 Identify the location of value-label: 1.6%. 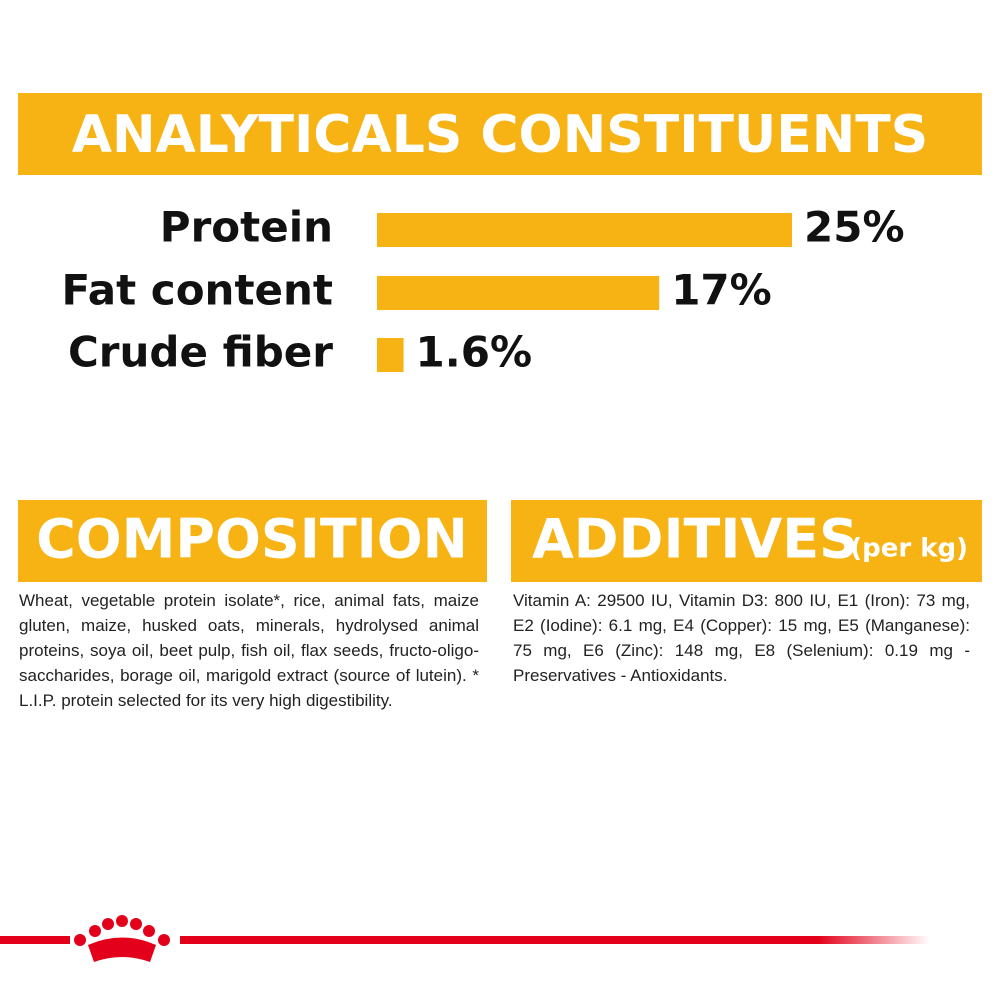
(474, 352).